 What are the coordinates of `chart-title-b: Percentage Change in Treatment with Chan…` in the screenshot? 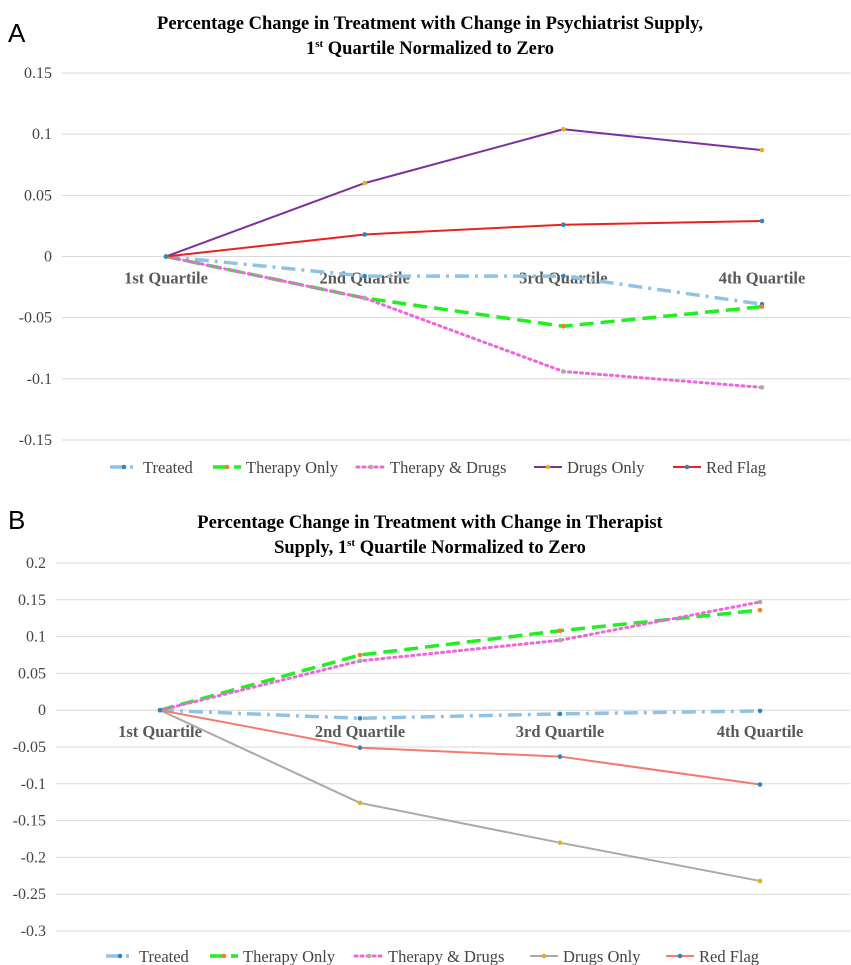 It's located at (430, 535).